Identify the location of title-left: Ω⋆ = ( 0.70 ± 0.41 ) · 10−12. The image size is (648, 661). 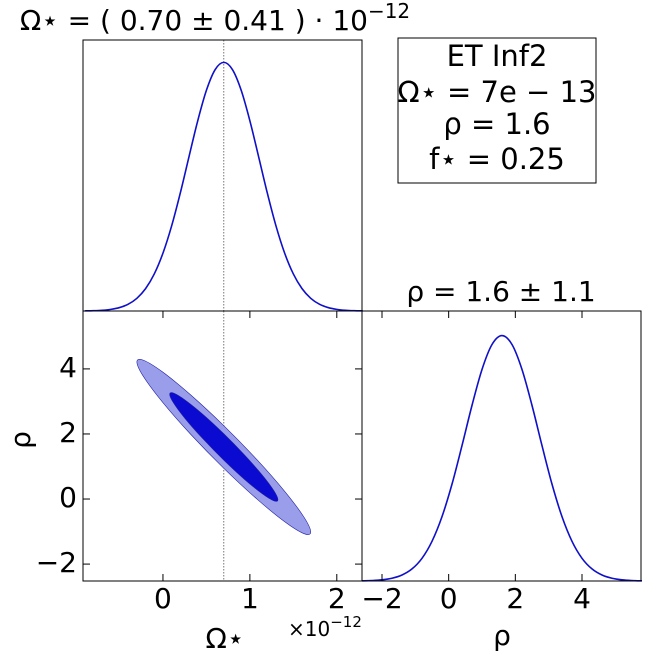
(215, 18).